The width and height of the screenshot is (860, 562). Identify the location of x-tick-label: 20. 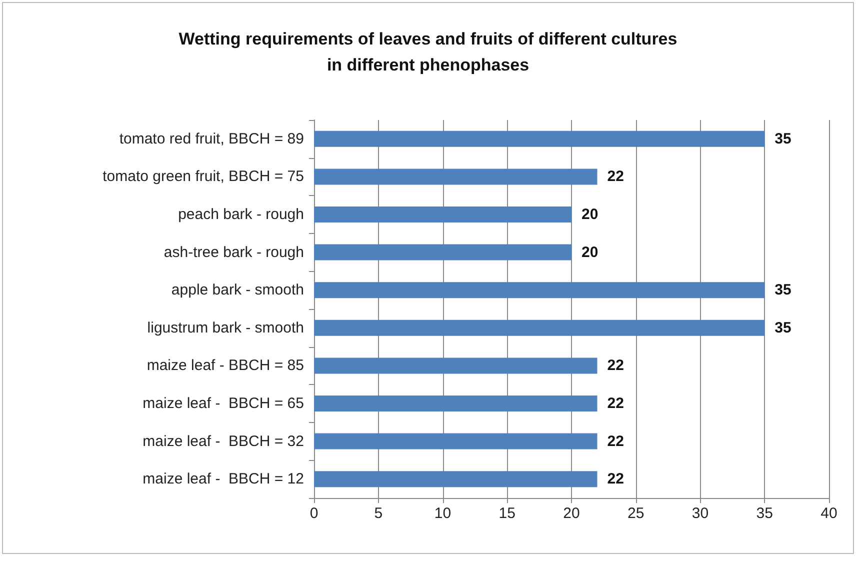
(571, 513).